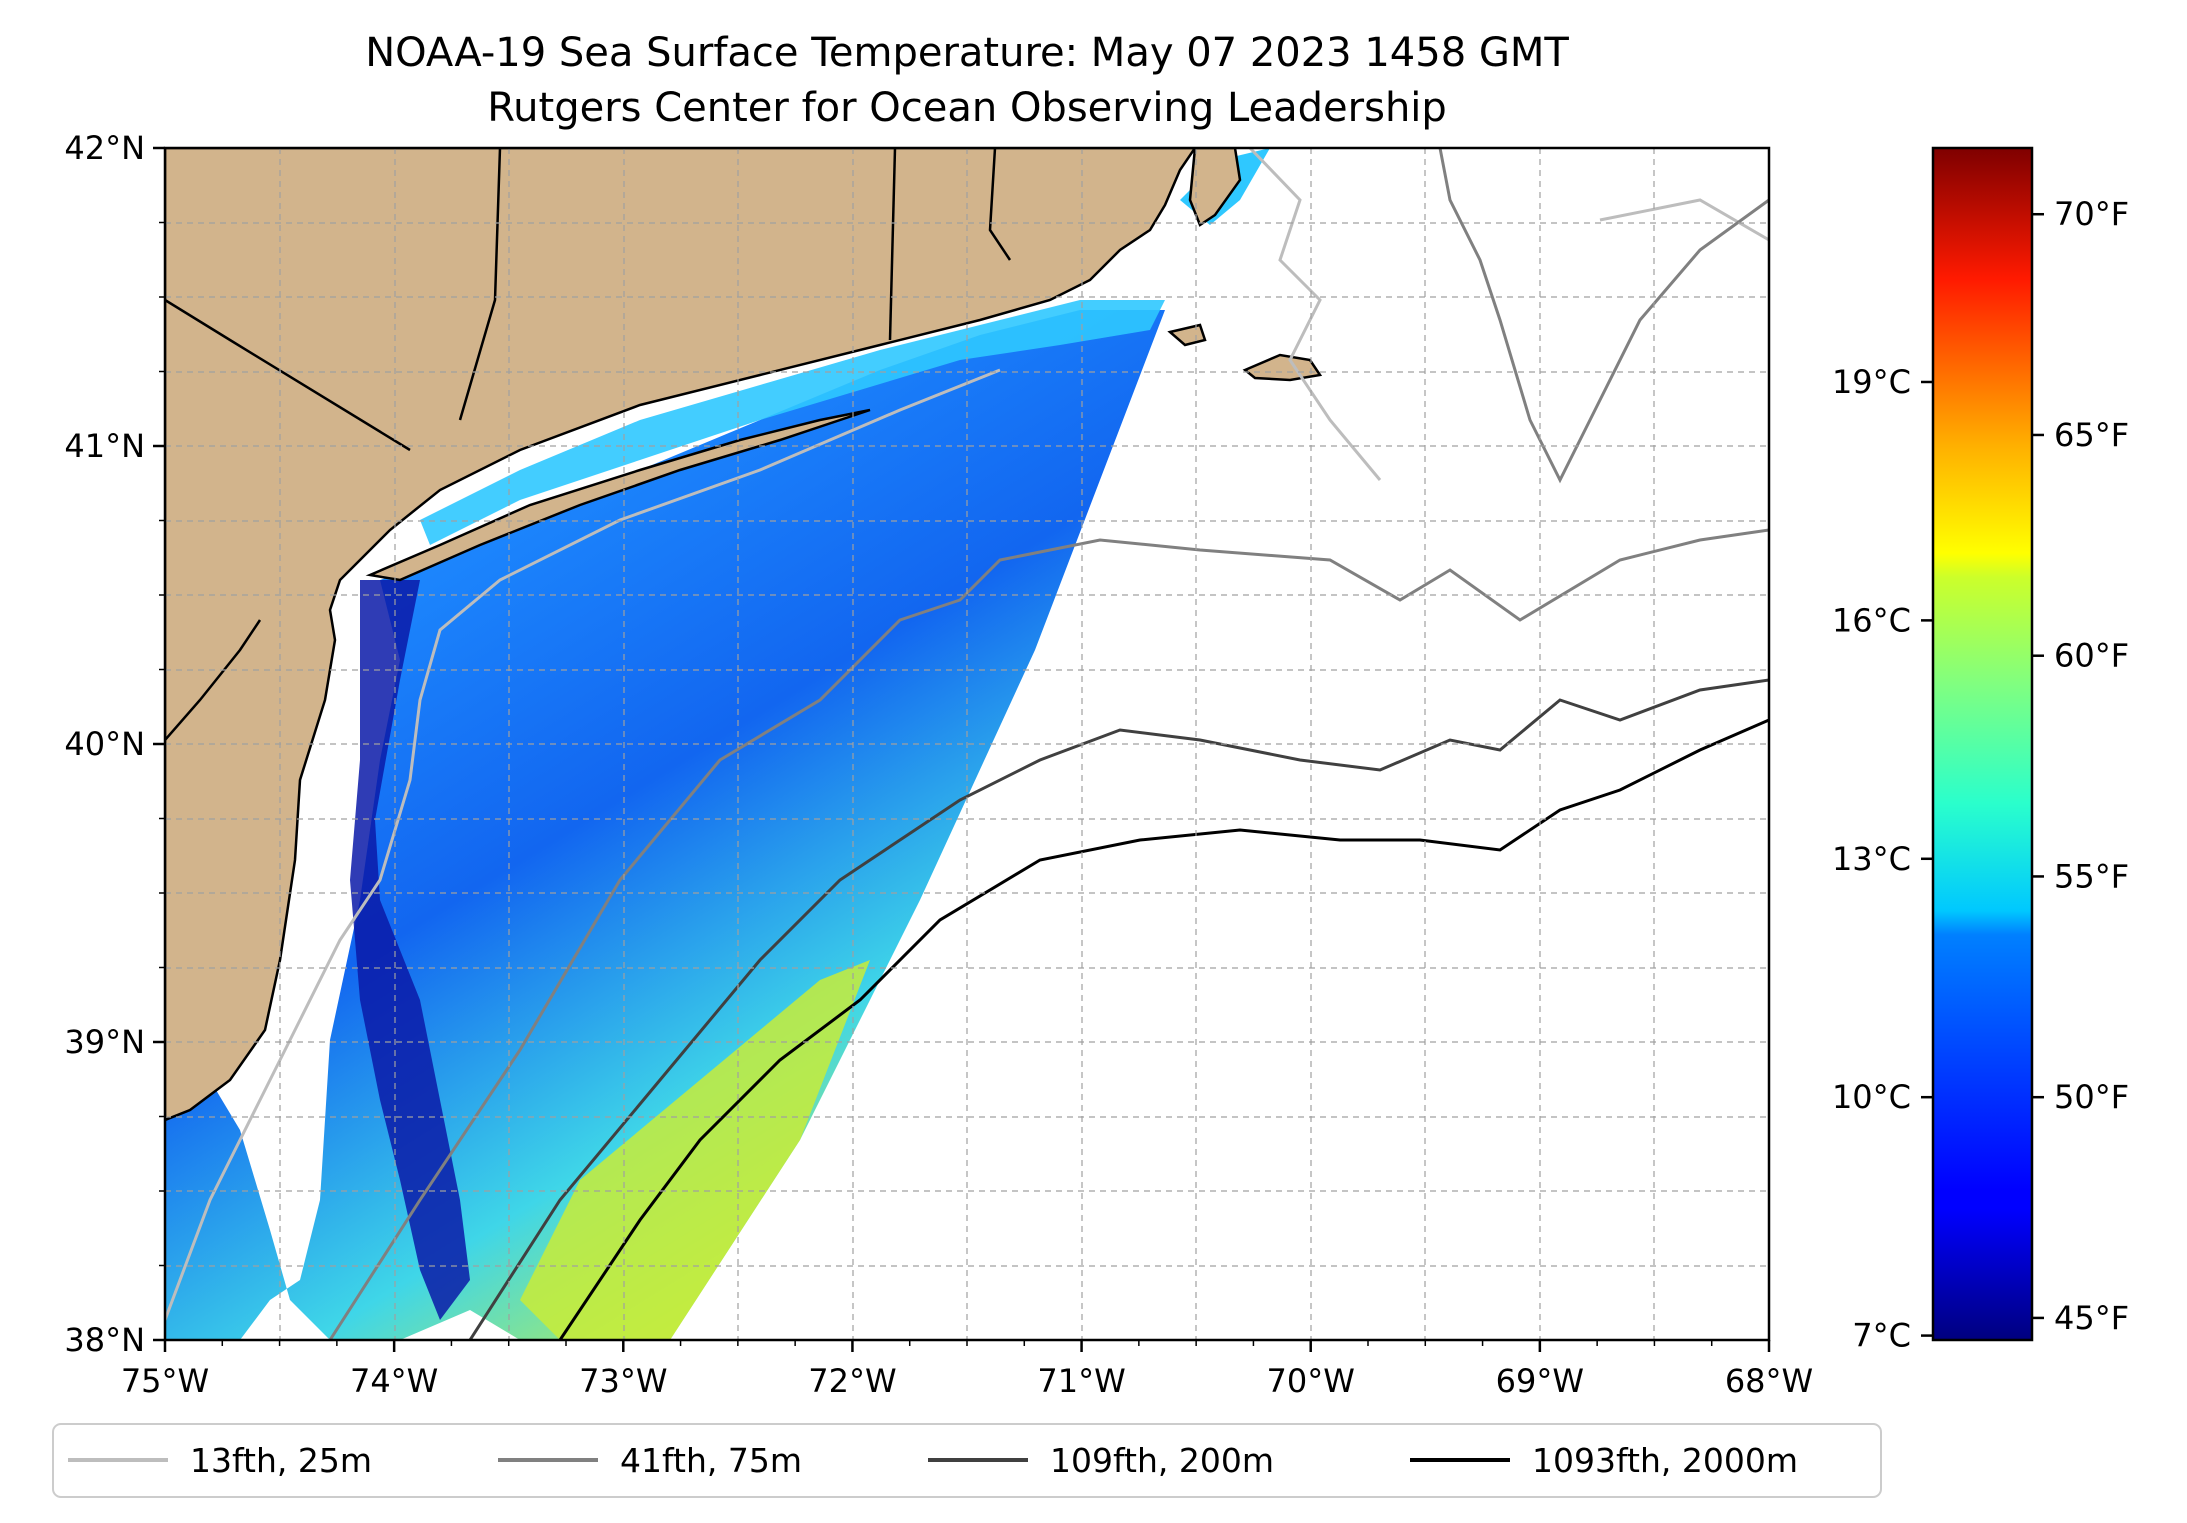 The width and height of the screenshot is (2187, 1523). I want to click on legend-label-2000m: 1093fth, 2000m, so click(1665, 1460).